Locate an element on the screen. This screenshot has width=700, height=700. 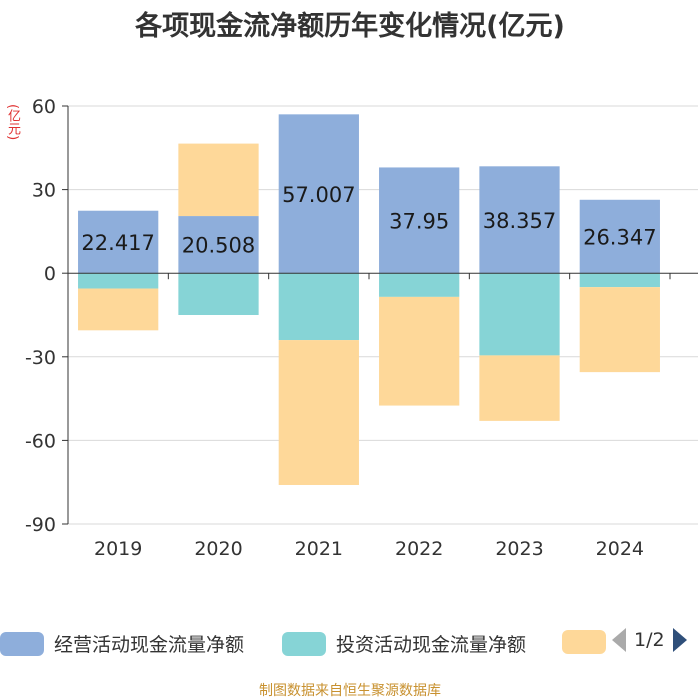
x-tick-label: 2022 is located at coordinates (419, 549).